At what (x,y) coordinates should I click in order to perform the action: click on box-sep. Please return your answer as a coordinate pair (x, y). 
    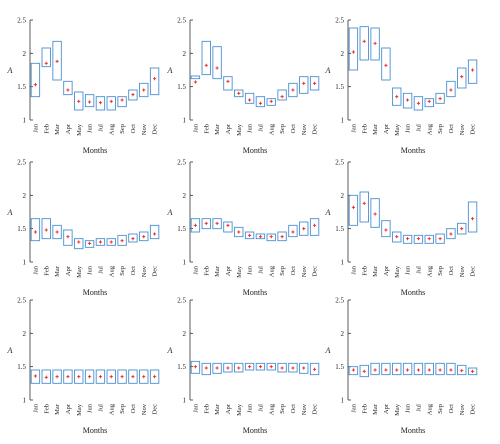
    Looking at the image, I should click on (440, 98).